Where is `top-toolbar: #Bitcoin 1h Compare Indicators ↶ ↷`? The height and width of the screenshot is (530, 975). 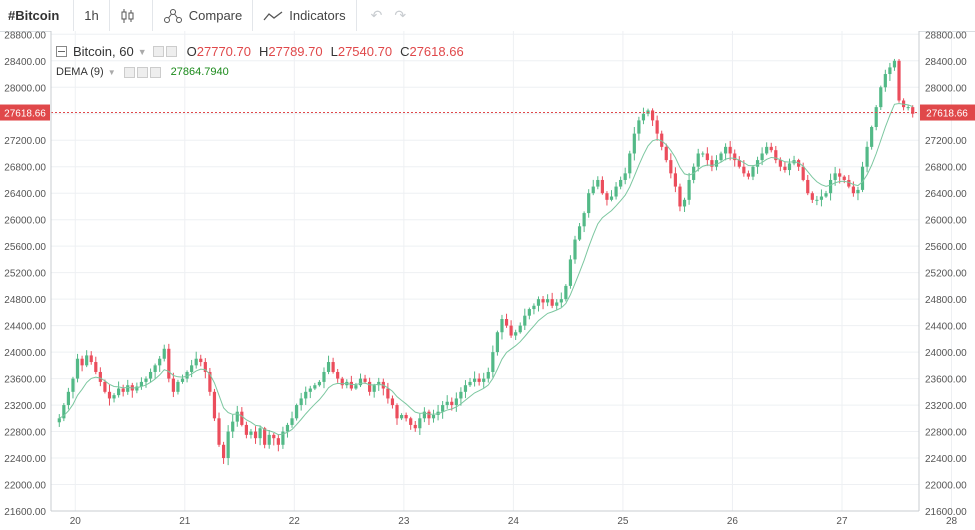 top-toolbar: #Bitcoin 1h Compare Indicators ↶ ↷ is located at coordinates (487, 16).